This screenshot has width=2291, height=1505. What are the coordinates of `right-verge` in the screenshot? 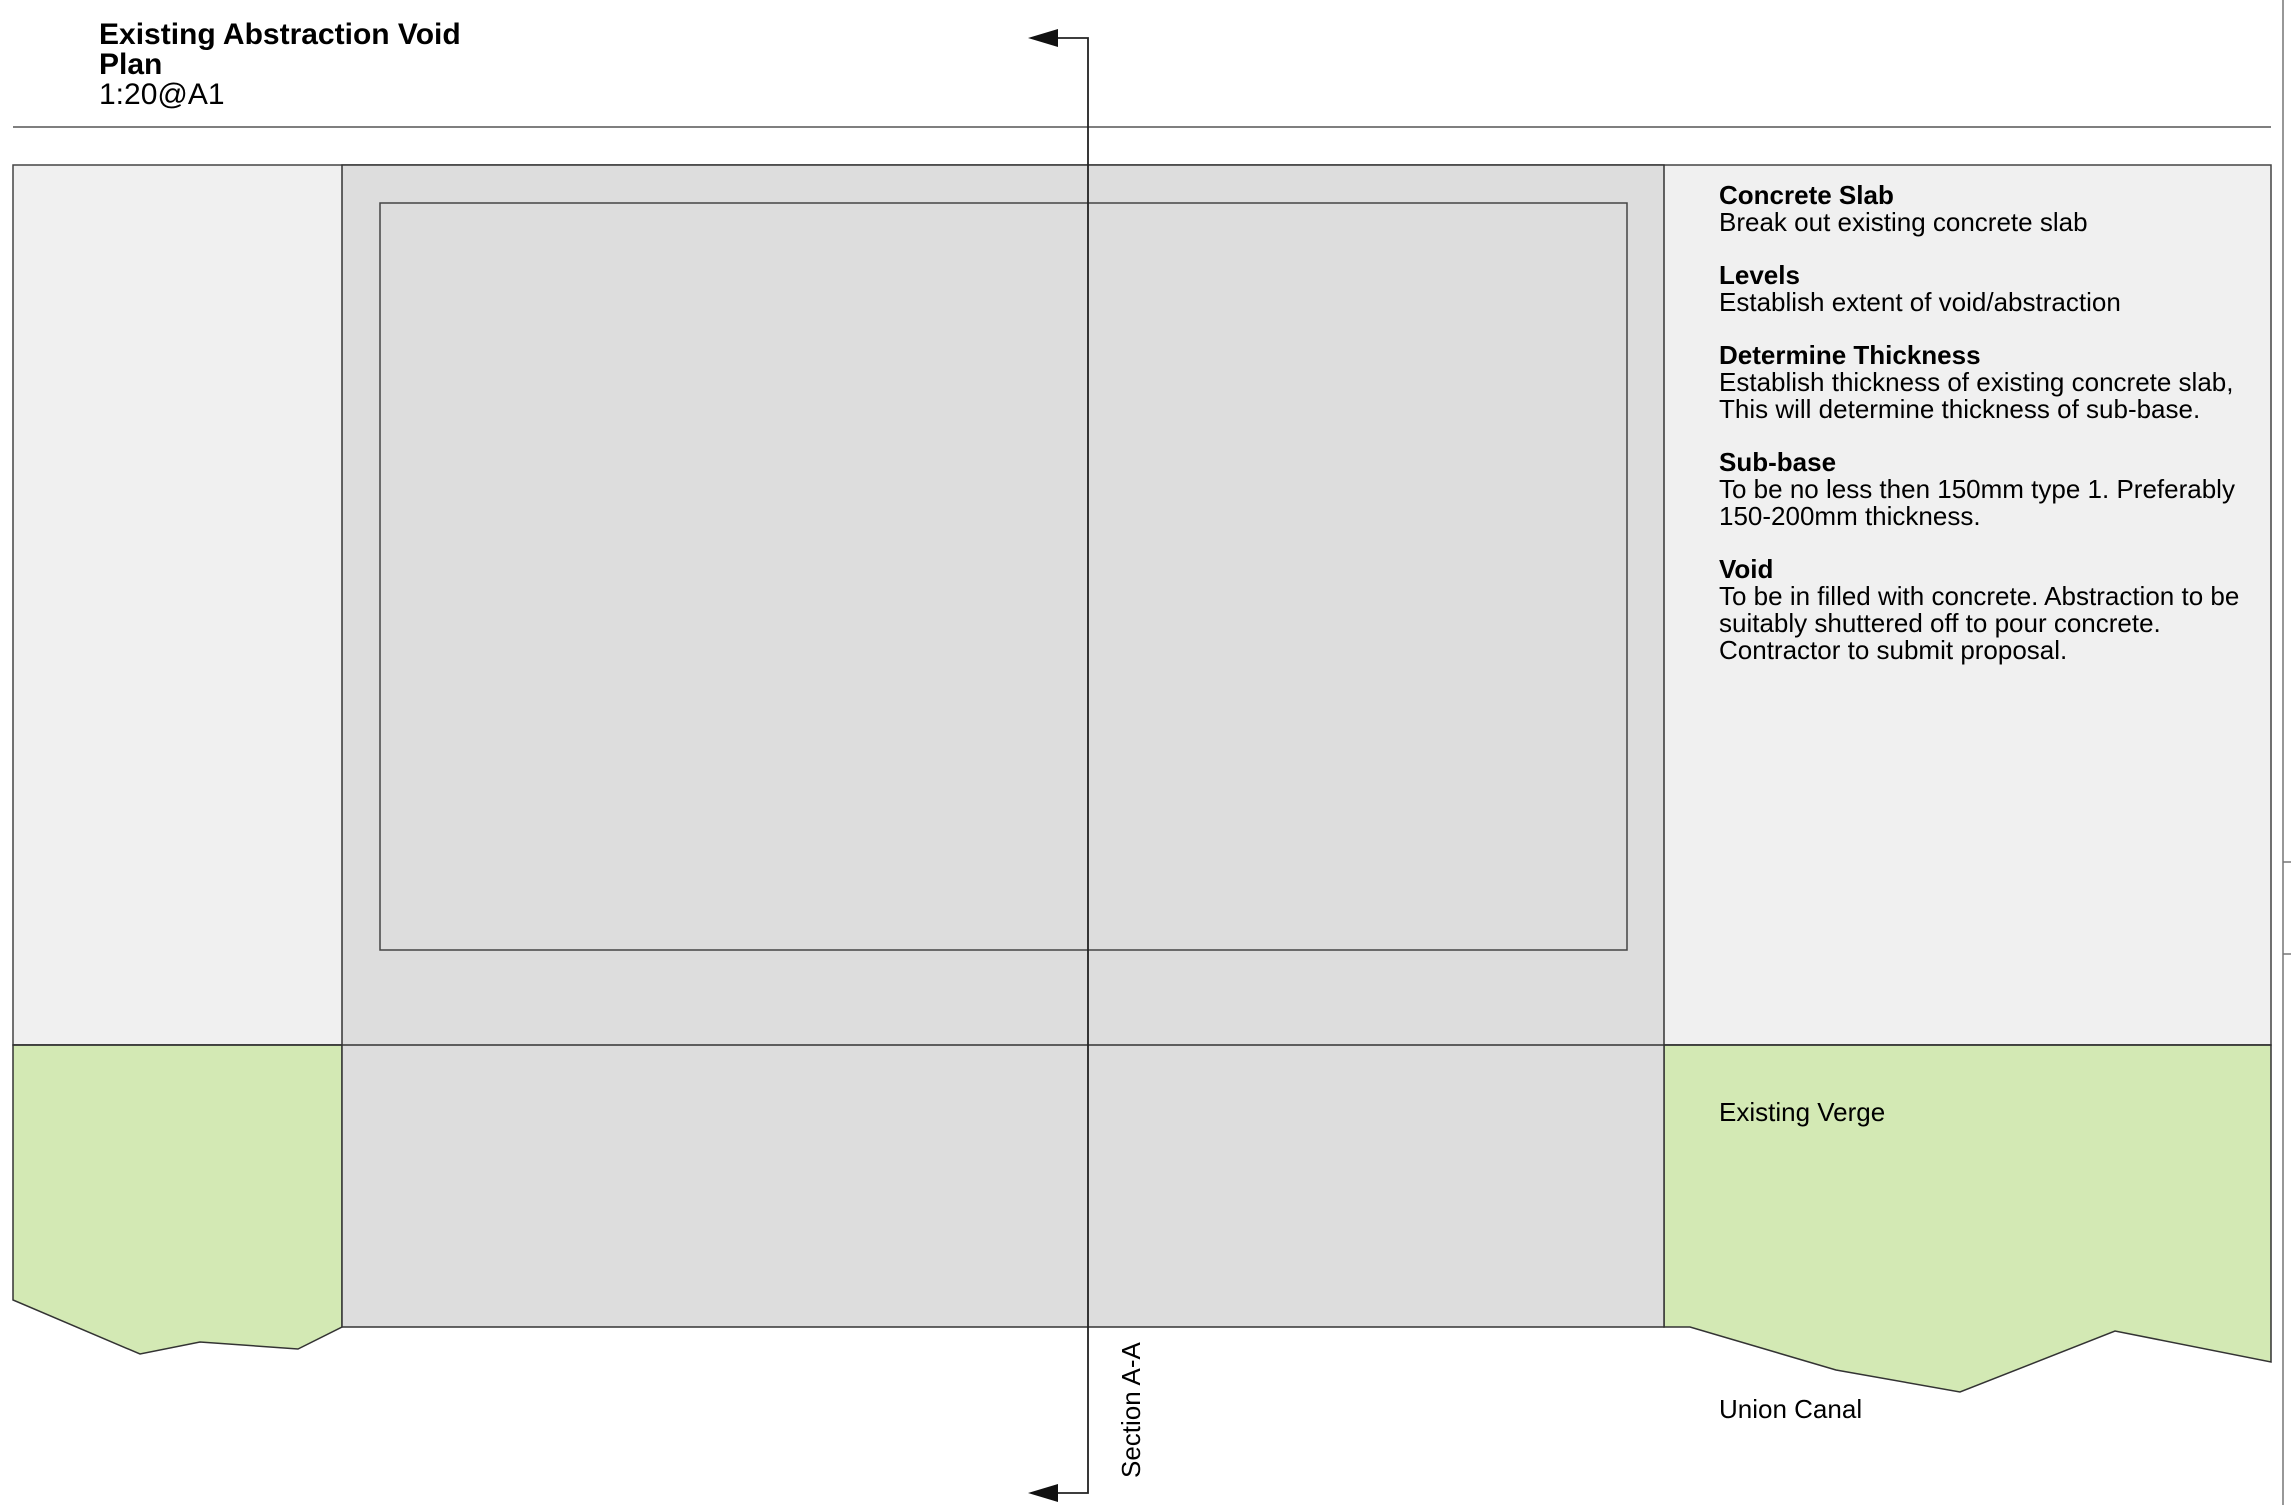 It's located at (1967, 1218).